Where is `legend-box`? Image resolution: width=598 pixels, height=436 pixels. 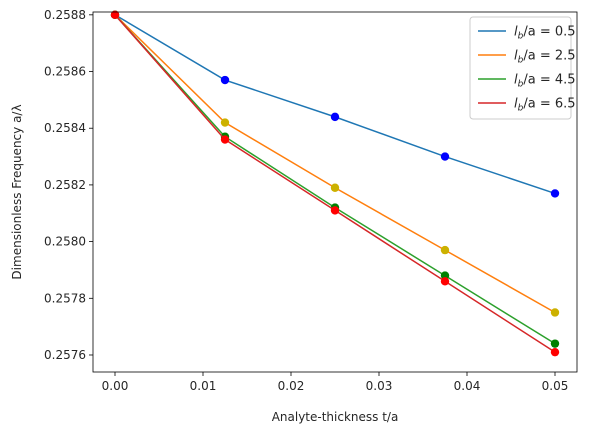 legend-box is located at coordinates (520, 68).